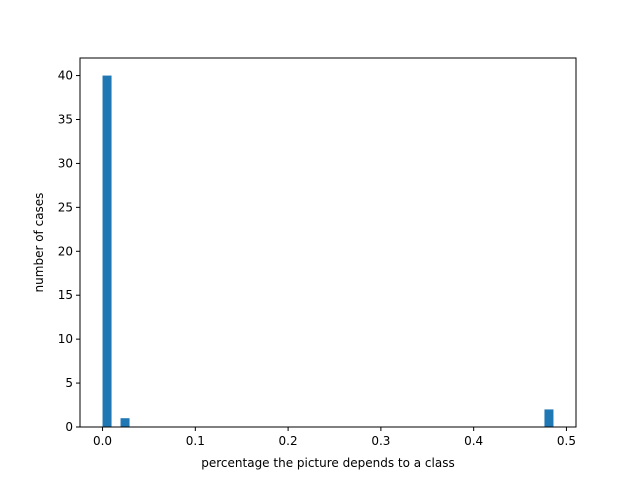 This screenshot has height=485, width=640. I want to click on y-tick-label: 35, so click(65, 120).